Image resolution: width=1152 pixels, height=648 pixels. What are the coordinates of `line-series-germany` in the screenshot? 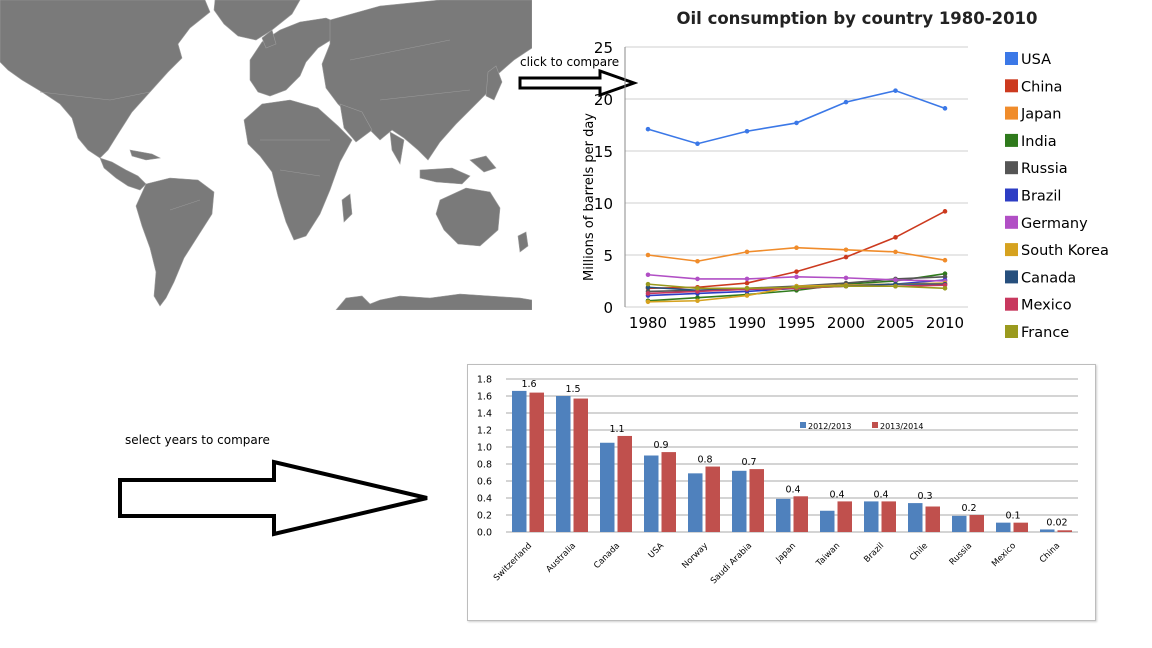 It's located at (796, 278).